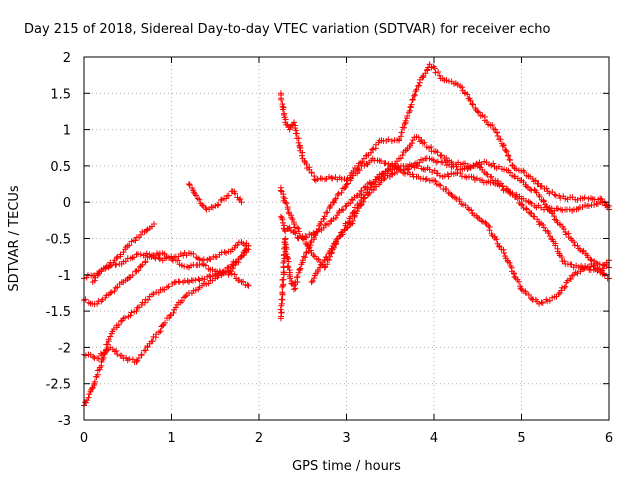 The width and height of the screenshot is (640, 480). I want to click on y-tick-label: 1, so click(67, 131).